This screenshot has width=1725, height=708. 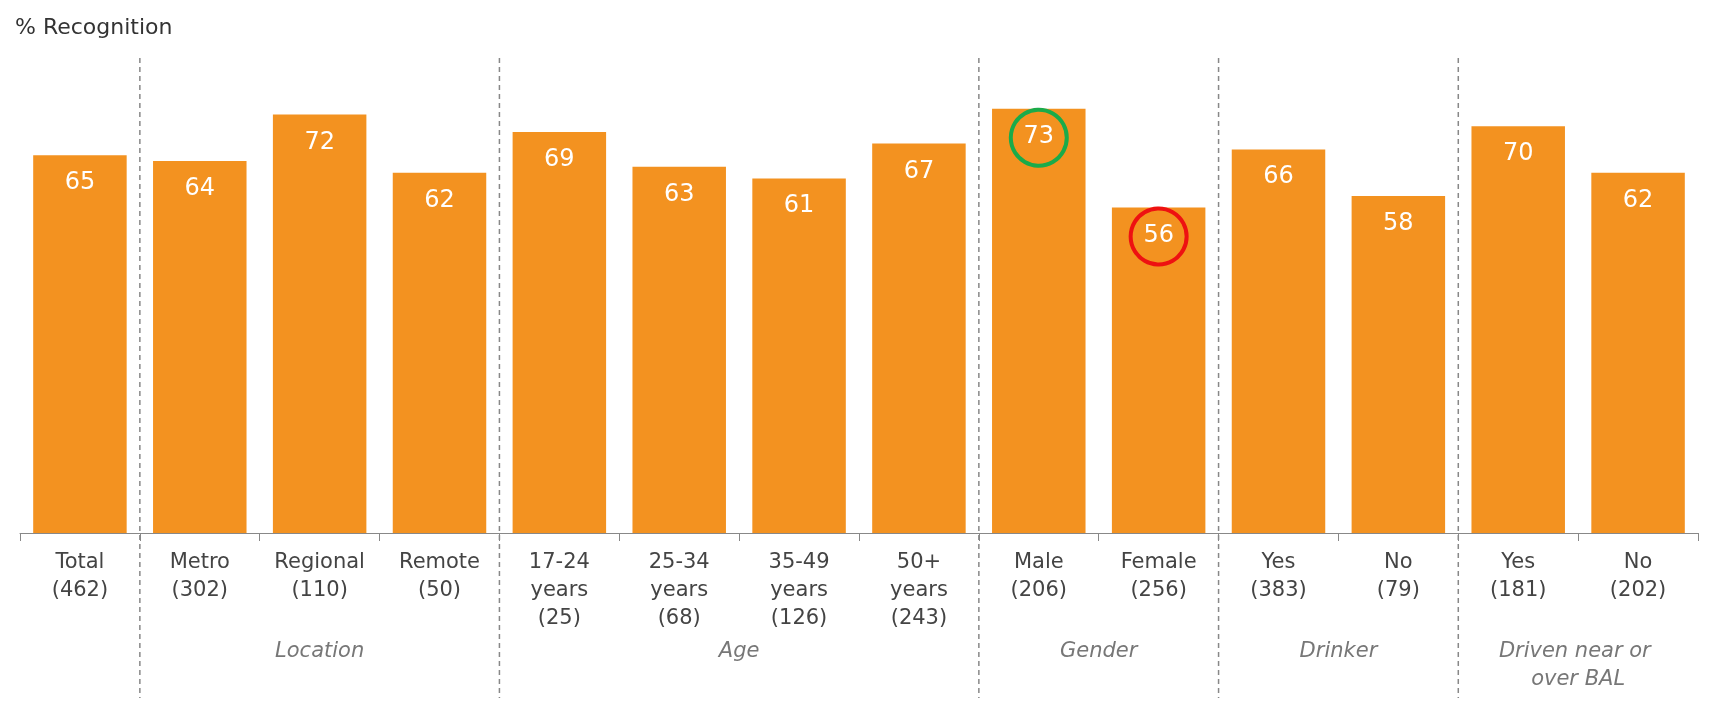 What do you see at coordinates (1518, 575) in the screenshot?
I see `x-tick-label: Yes (181)` at bounding box center [1518, 575].